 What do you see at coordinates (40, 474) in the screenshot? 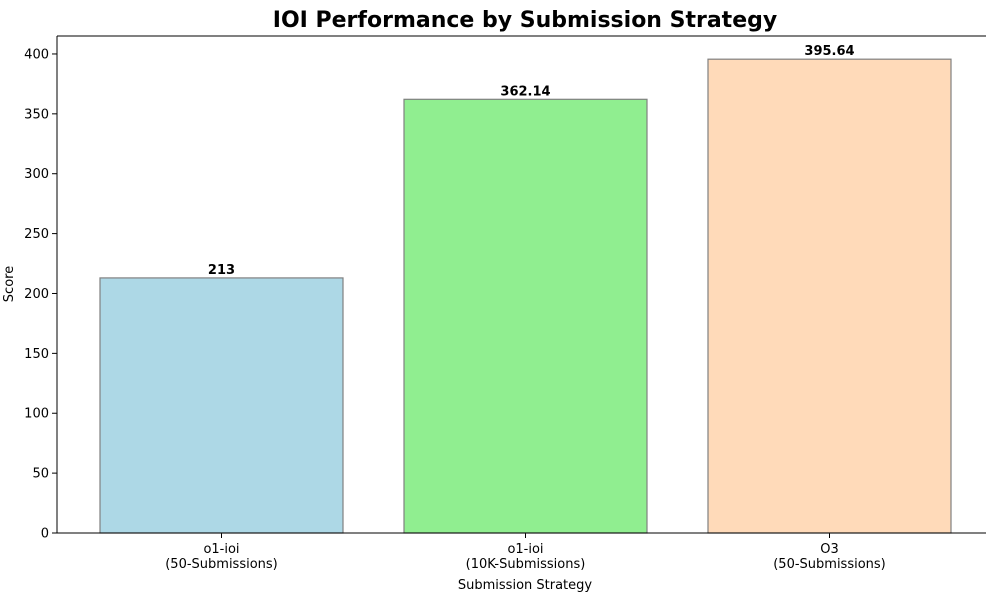
I see `y-tick-label: 50` at bounding box center [40, 474].